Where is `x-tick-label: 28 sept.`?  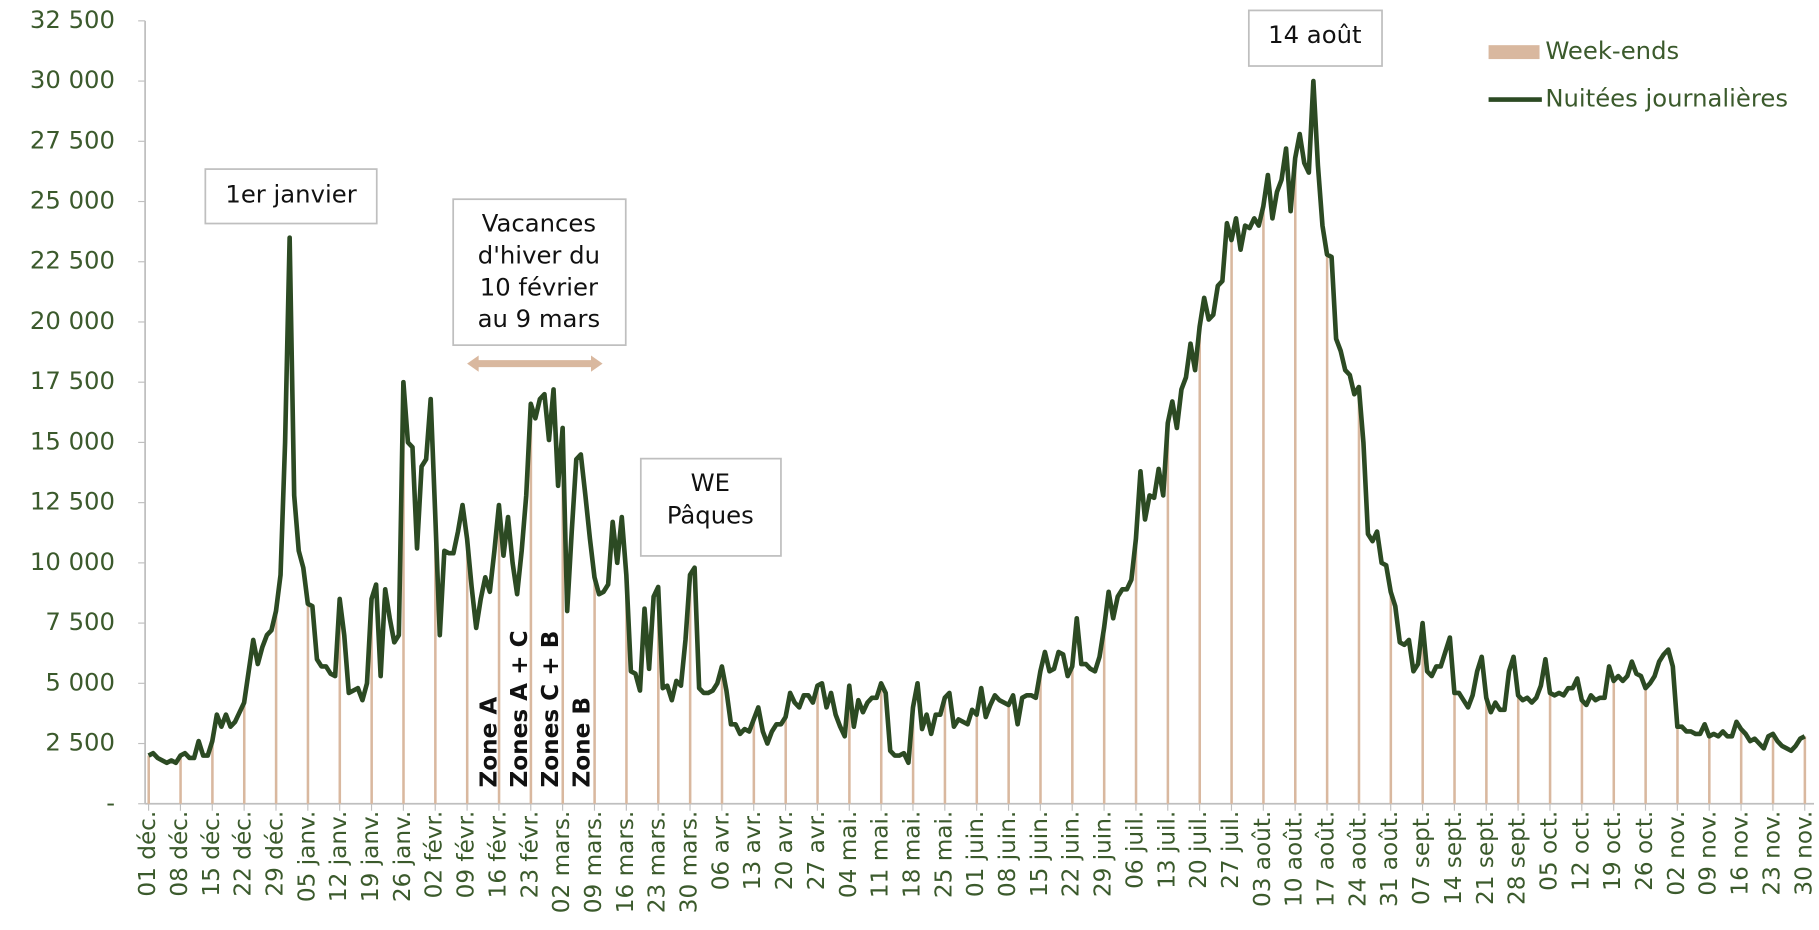
x-tick-label: 28 sept. is located at coordinates (1518, 858).